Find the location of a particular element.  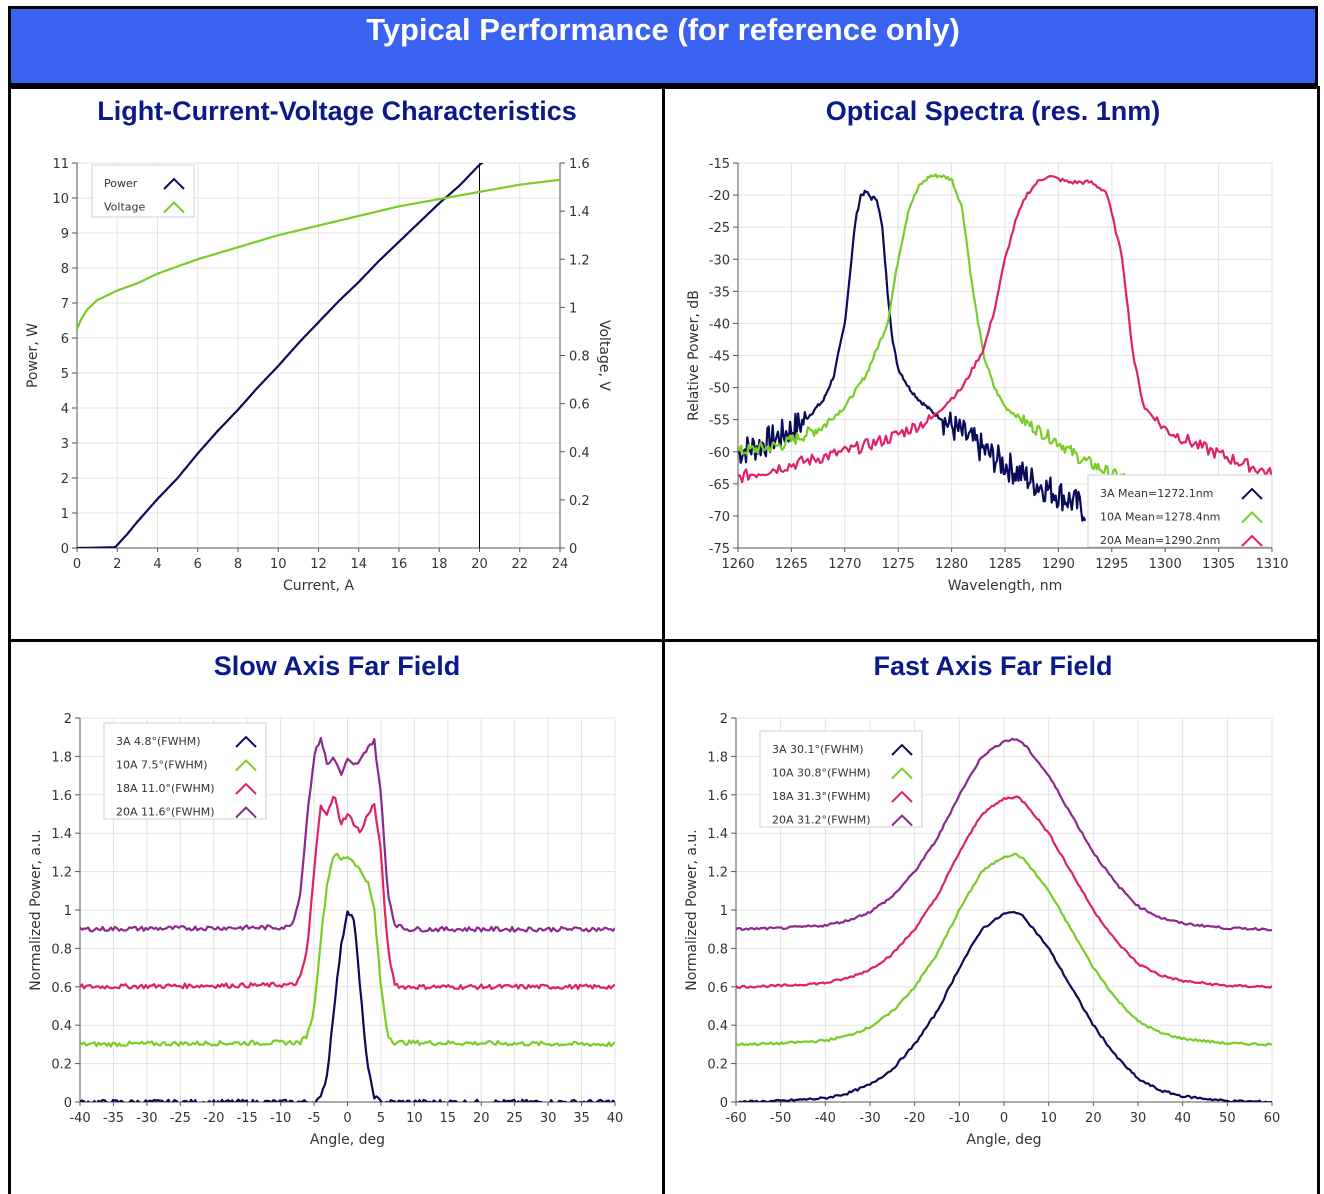

slow-xtick-label: 20 is located at coordinates (481, 1118).